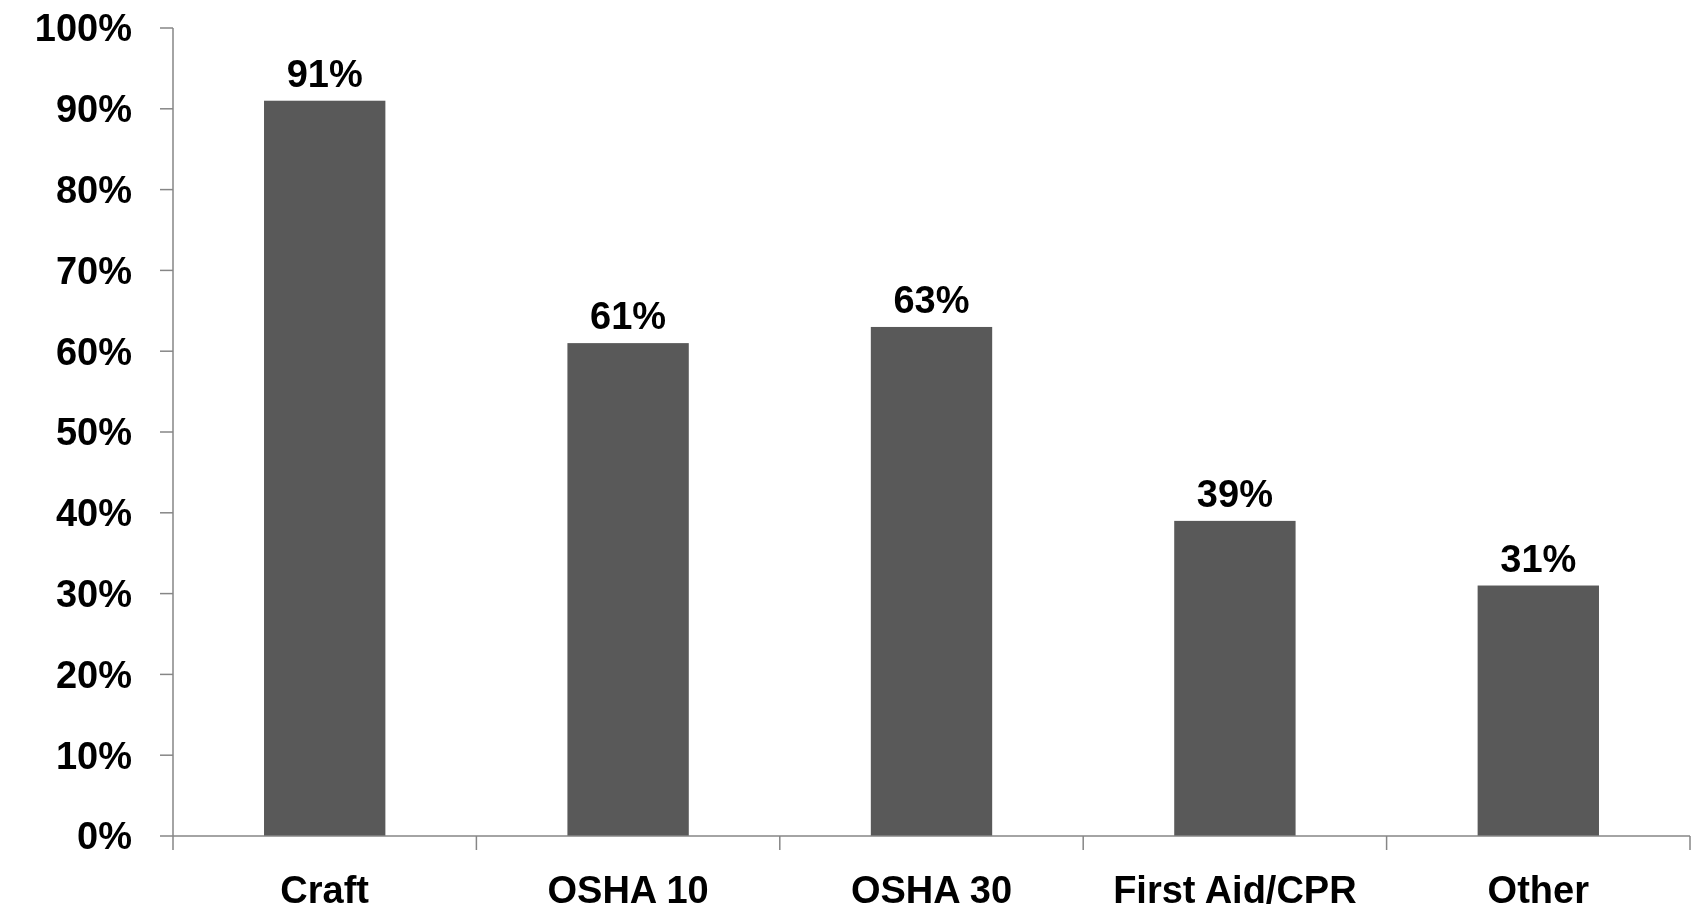 This screenshot has width=1696, height=917. Describe the element at coordinates (628, 316) in the screenshot. I see `data-label: 61%` at that location.